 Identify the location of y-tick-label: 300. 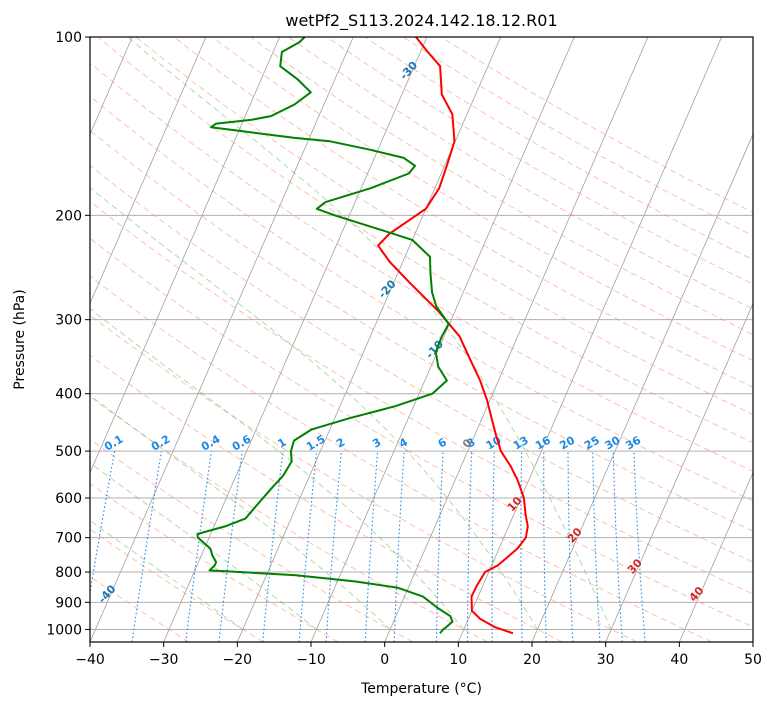
(68, 321).